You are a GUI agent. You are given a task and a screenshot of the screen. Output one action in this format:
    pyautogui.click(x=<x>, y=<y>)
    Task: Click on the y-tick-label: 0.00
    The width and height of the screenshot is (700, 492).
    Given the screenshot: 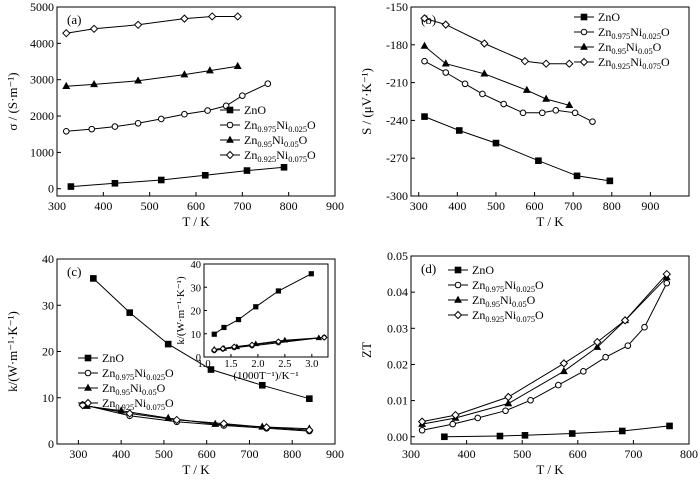 What is the action you would take?
    pyautogui.click(x=397, y=437)
    